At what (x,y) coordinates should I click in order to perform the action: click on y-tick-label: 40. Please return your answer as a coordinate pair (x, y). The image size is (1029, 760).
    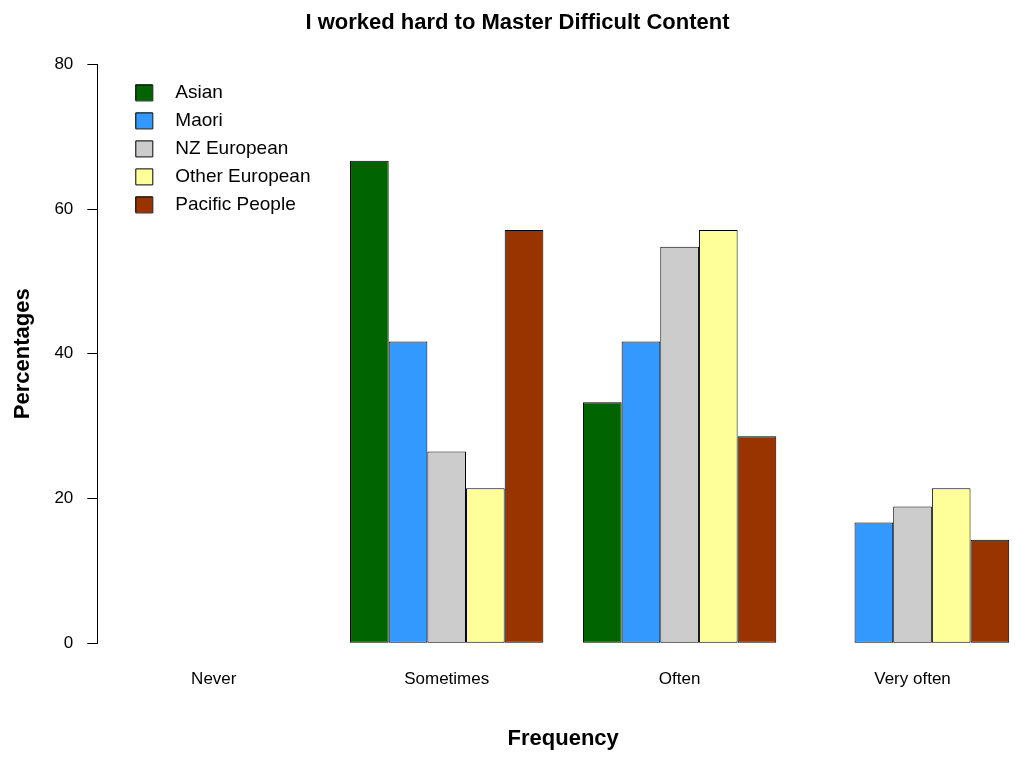
    Looking at the image, I should click on (64, 353).